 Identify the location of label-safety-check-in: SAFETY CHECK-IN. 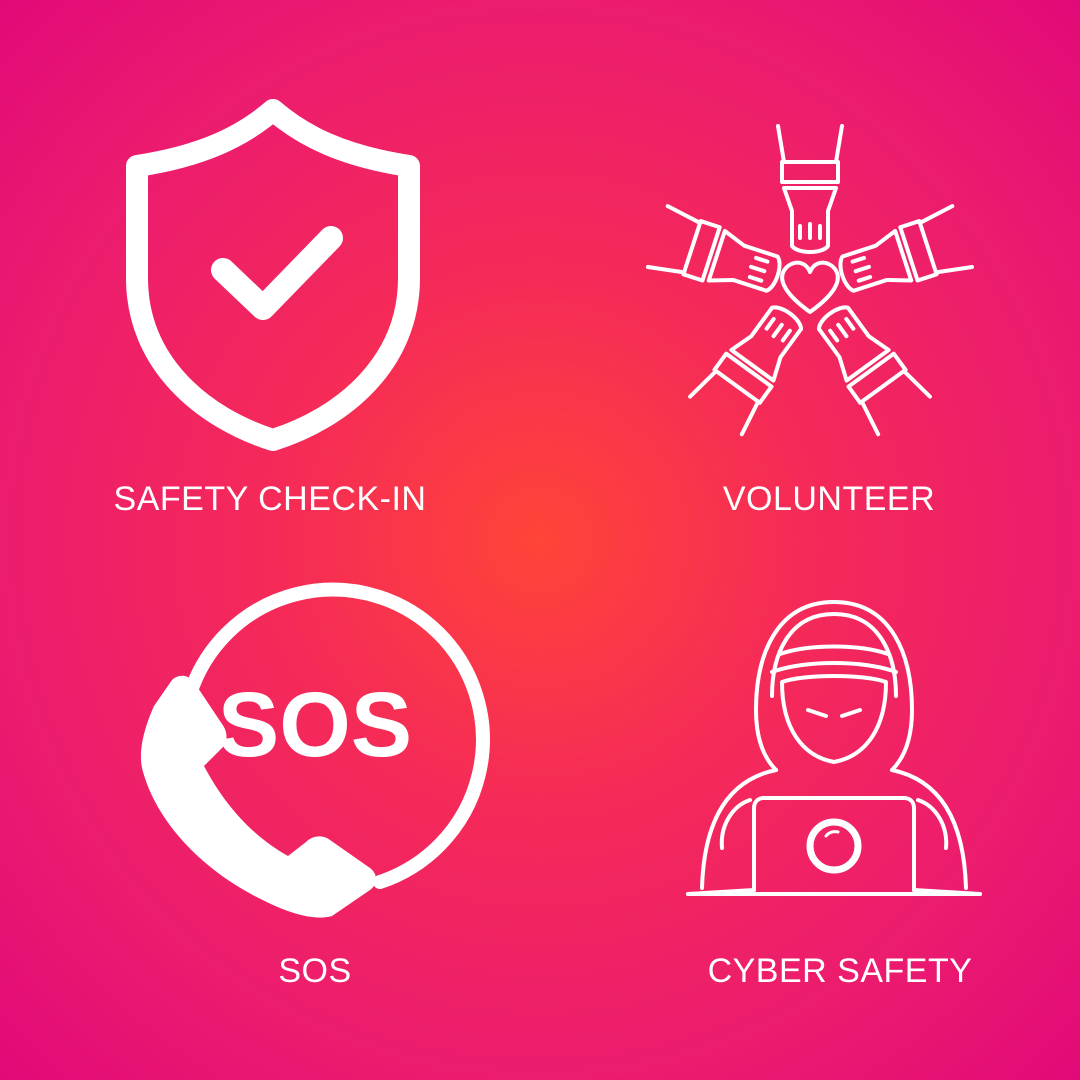
(270, 499).